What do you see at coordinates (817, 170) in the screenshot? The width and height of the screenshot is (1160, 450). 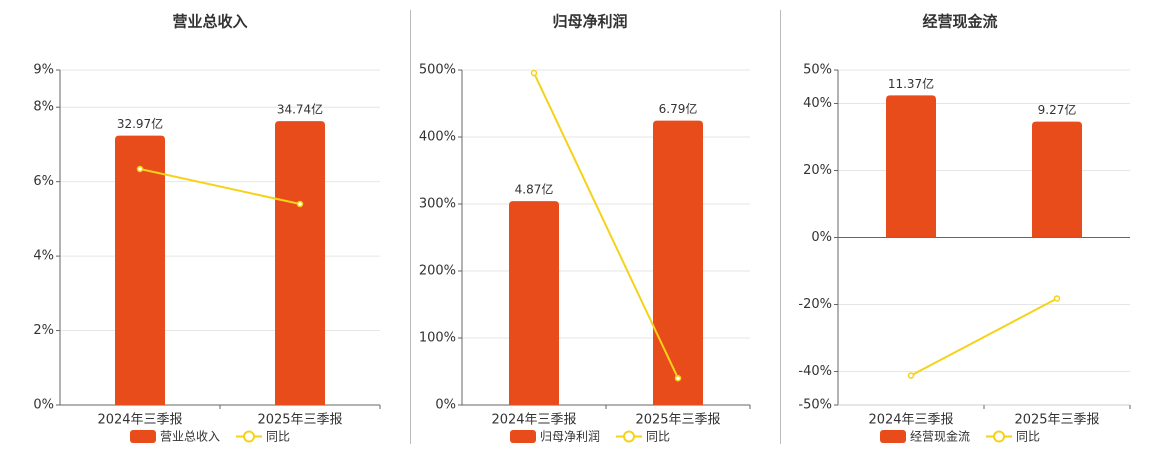 I see `y-tick-label: 20%` at bounding box center [817, 170].